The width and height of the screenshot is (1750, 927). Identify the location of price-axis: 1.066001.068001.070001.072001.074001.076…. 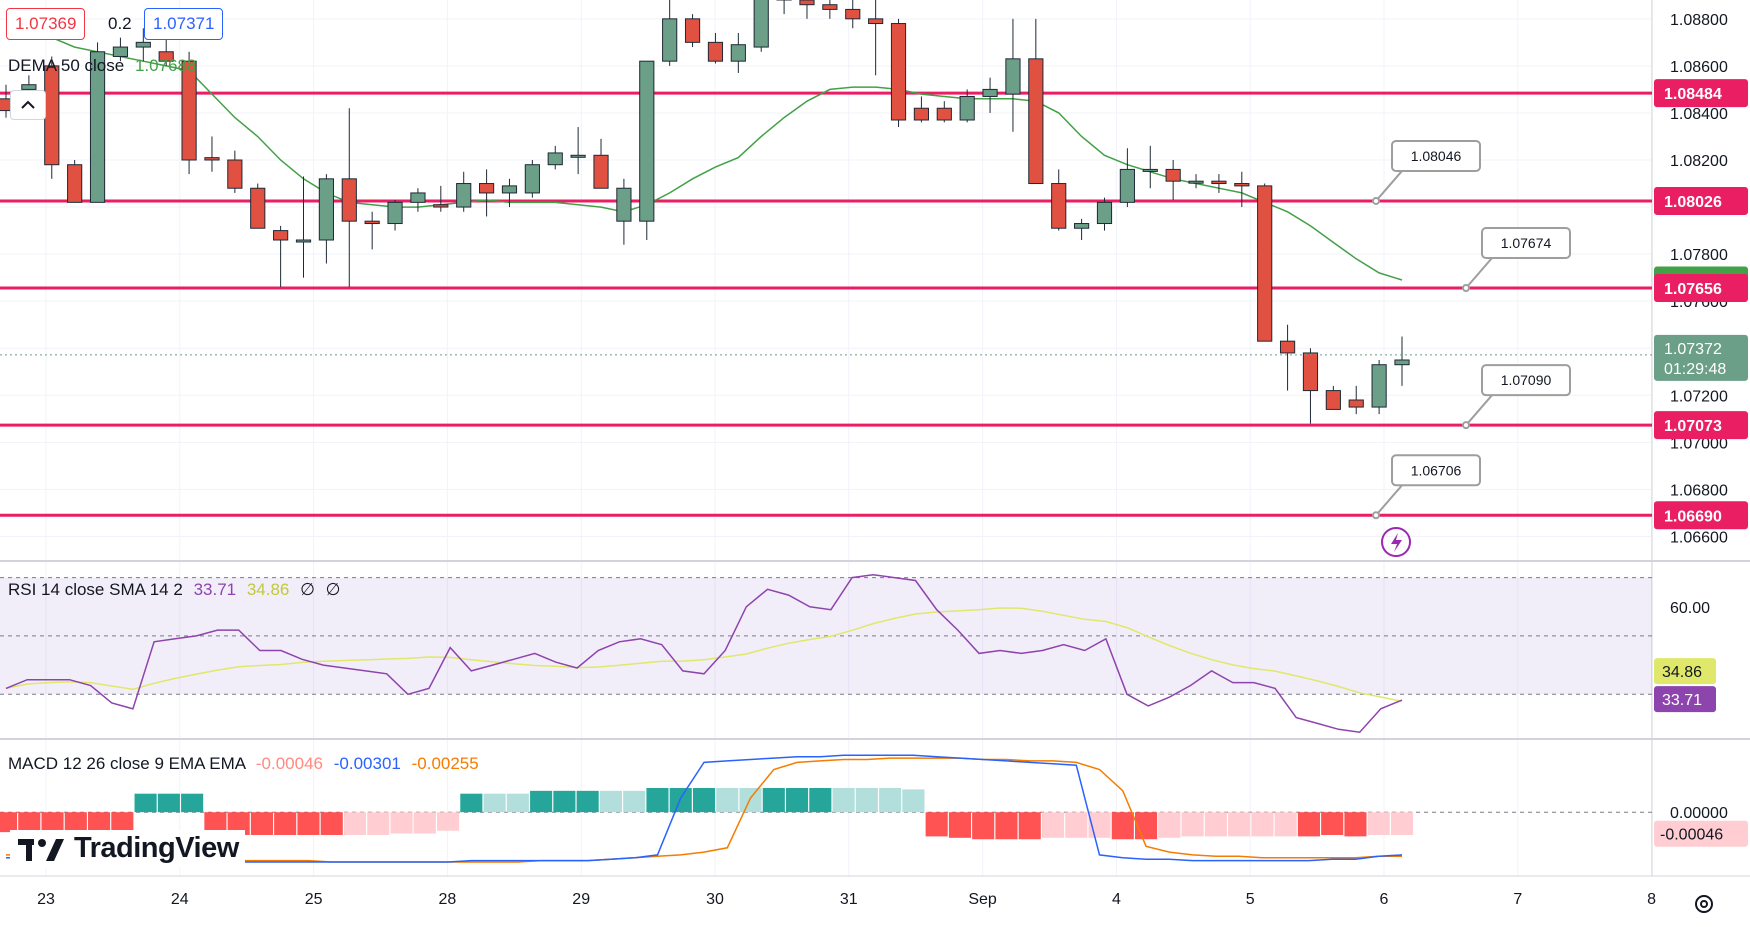
(1701, 429).